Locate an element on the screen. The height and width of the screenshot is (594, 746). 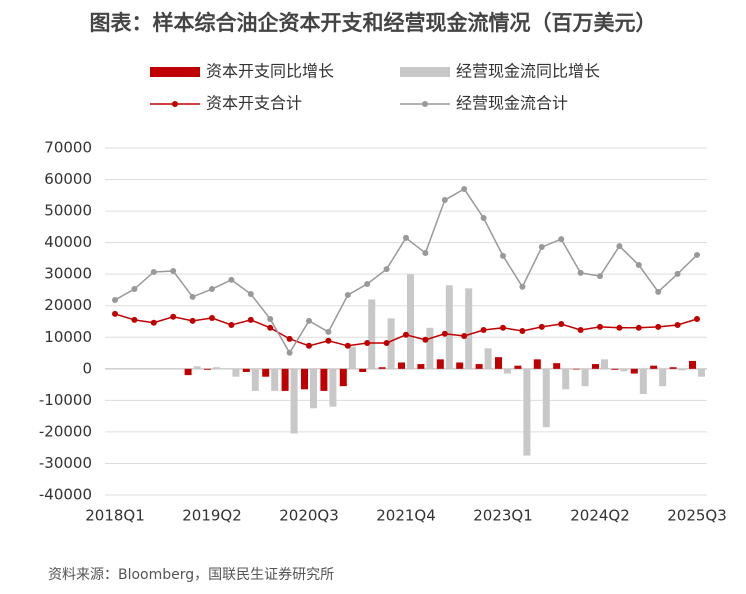
y-tick-label: -40000 is located at coordinates (65, 495).